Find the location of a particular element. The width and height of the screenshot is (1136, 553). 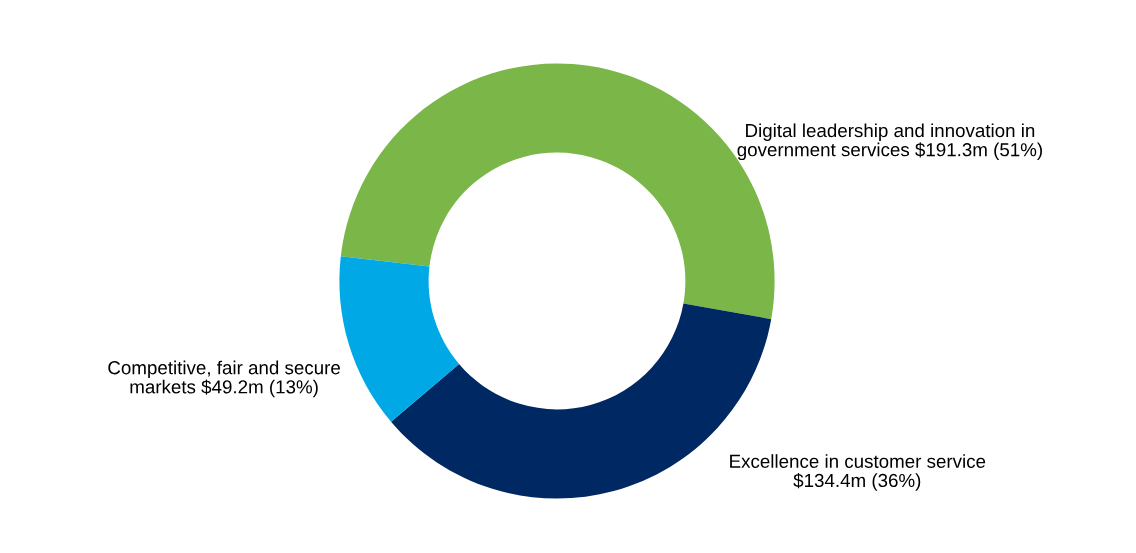

donut-slice is located at coordinates (399, 339).